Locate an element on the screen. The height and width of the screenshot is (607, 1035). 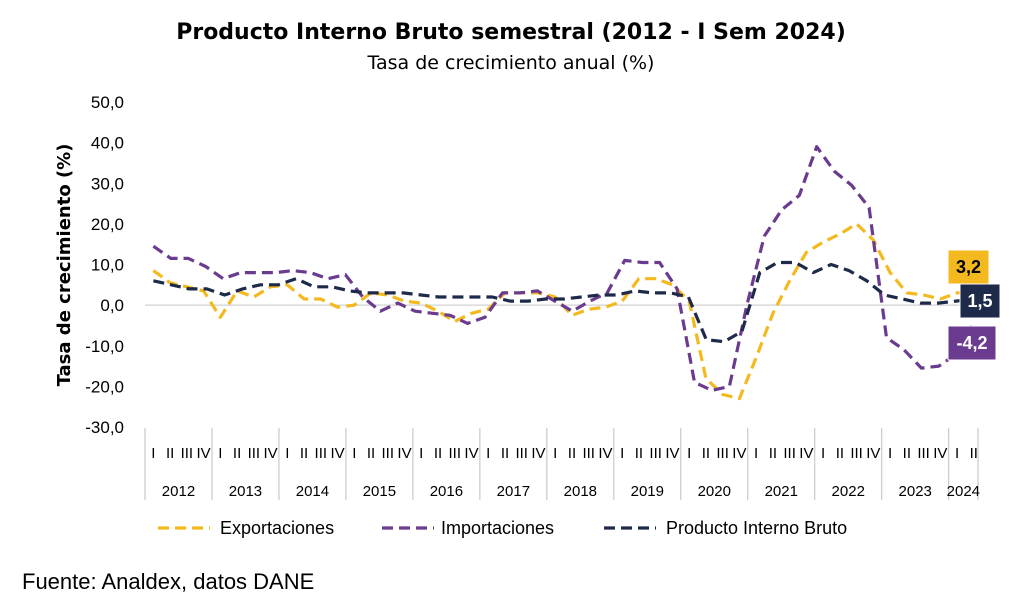
year-tick-label: 2023 is located at coordinates (915, 491).